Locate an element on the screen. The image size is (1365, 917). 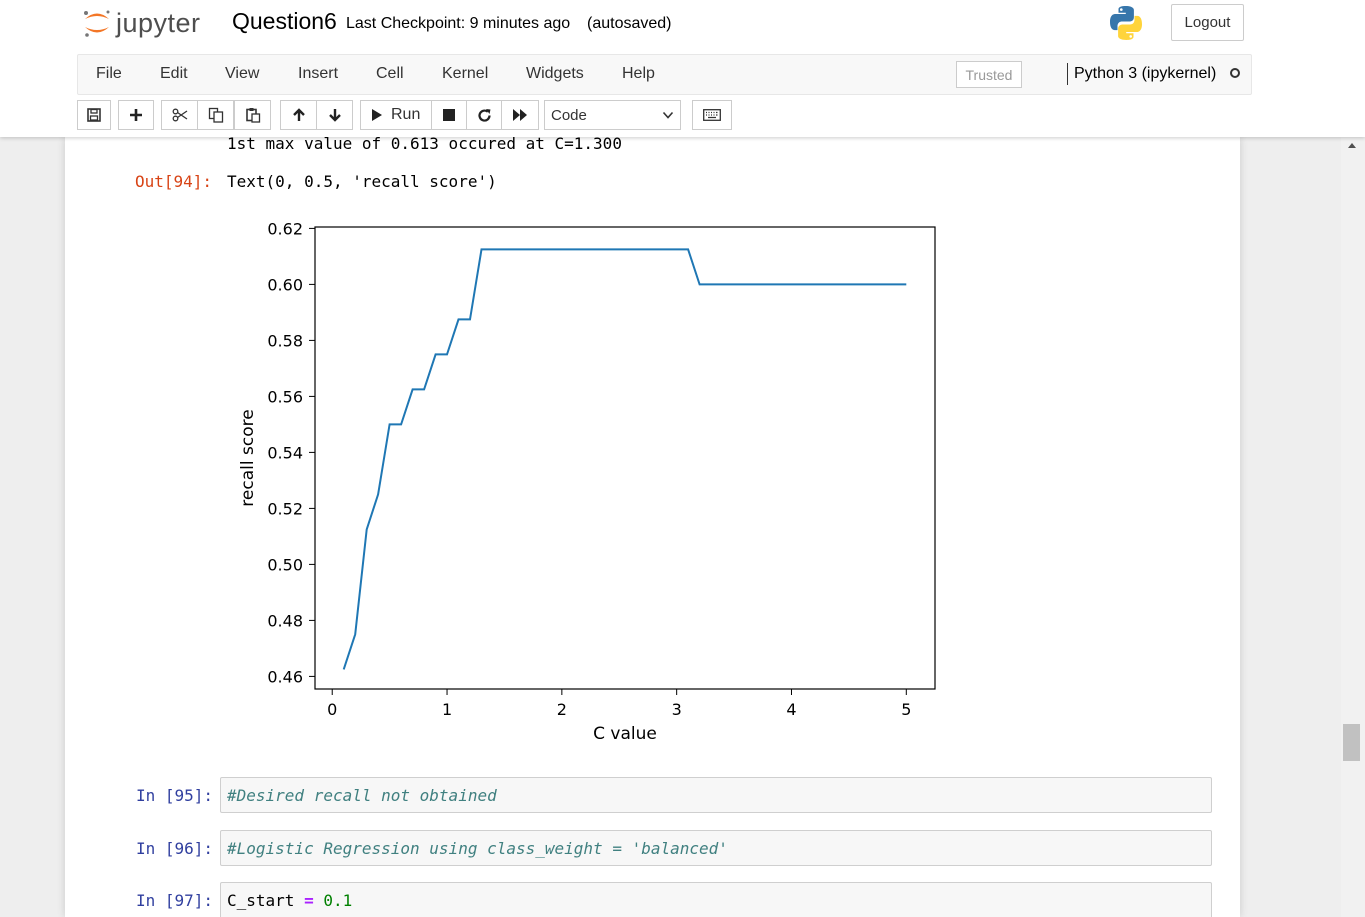
arrow-down-icon is located at coordinates (334, 115).